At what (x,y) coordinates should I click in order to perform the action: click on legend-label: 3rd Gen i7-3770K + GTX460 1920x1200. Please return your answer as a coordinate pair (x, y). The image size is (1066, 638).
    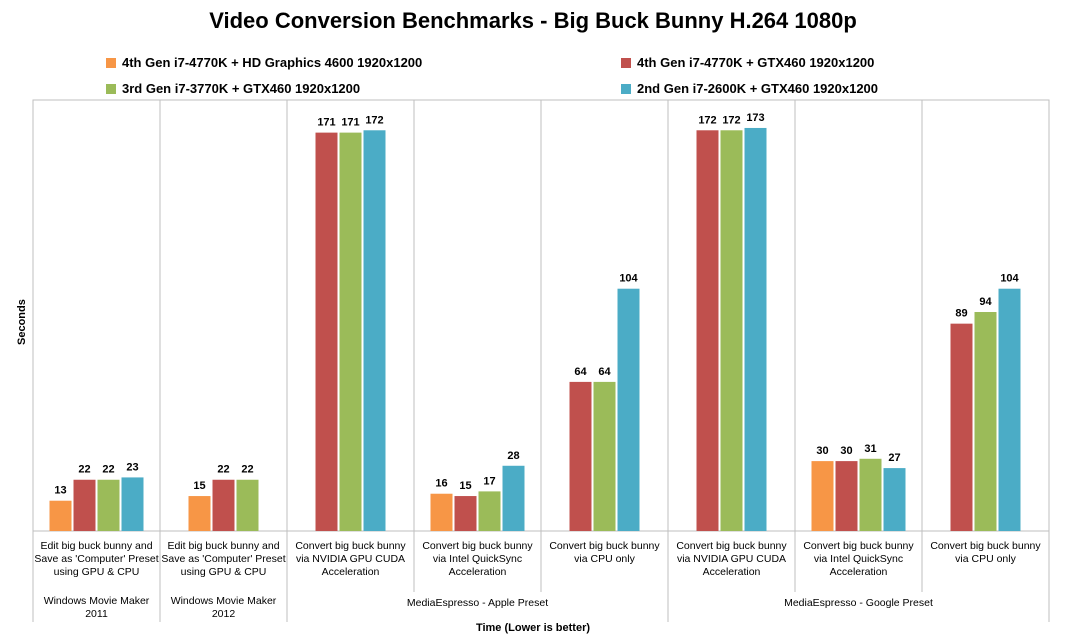
    Looking at the image, I should click on (241, 88).